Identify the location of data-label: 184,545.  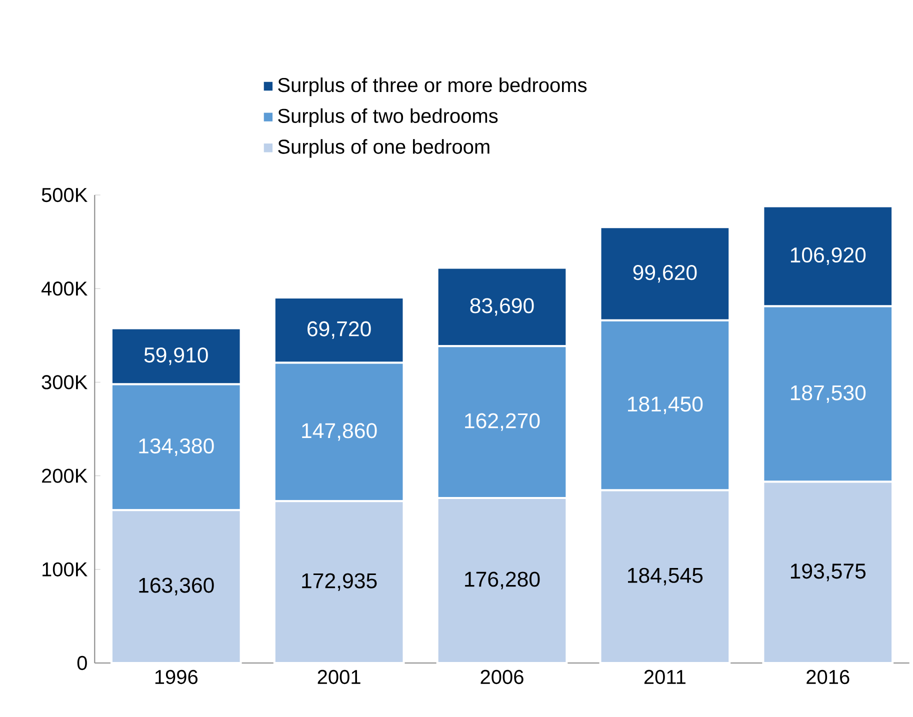
(665, 577).